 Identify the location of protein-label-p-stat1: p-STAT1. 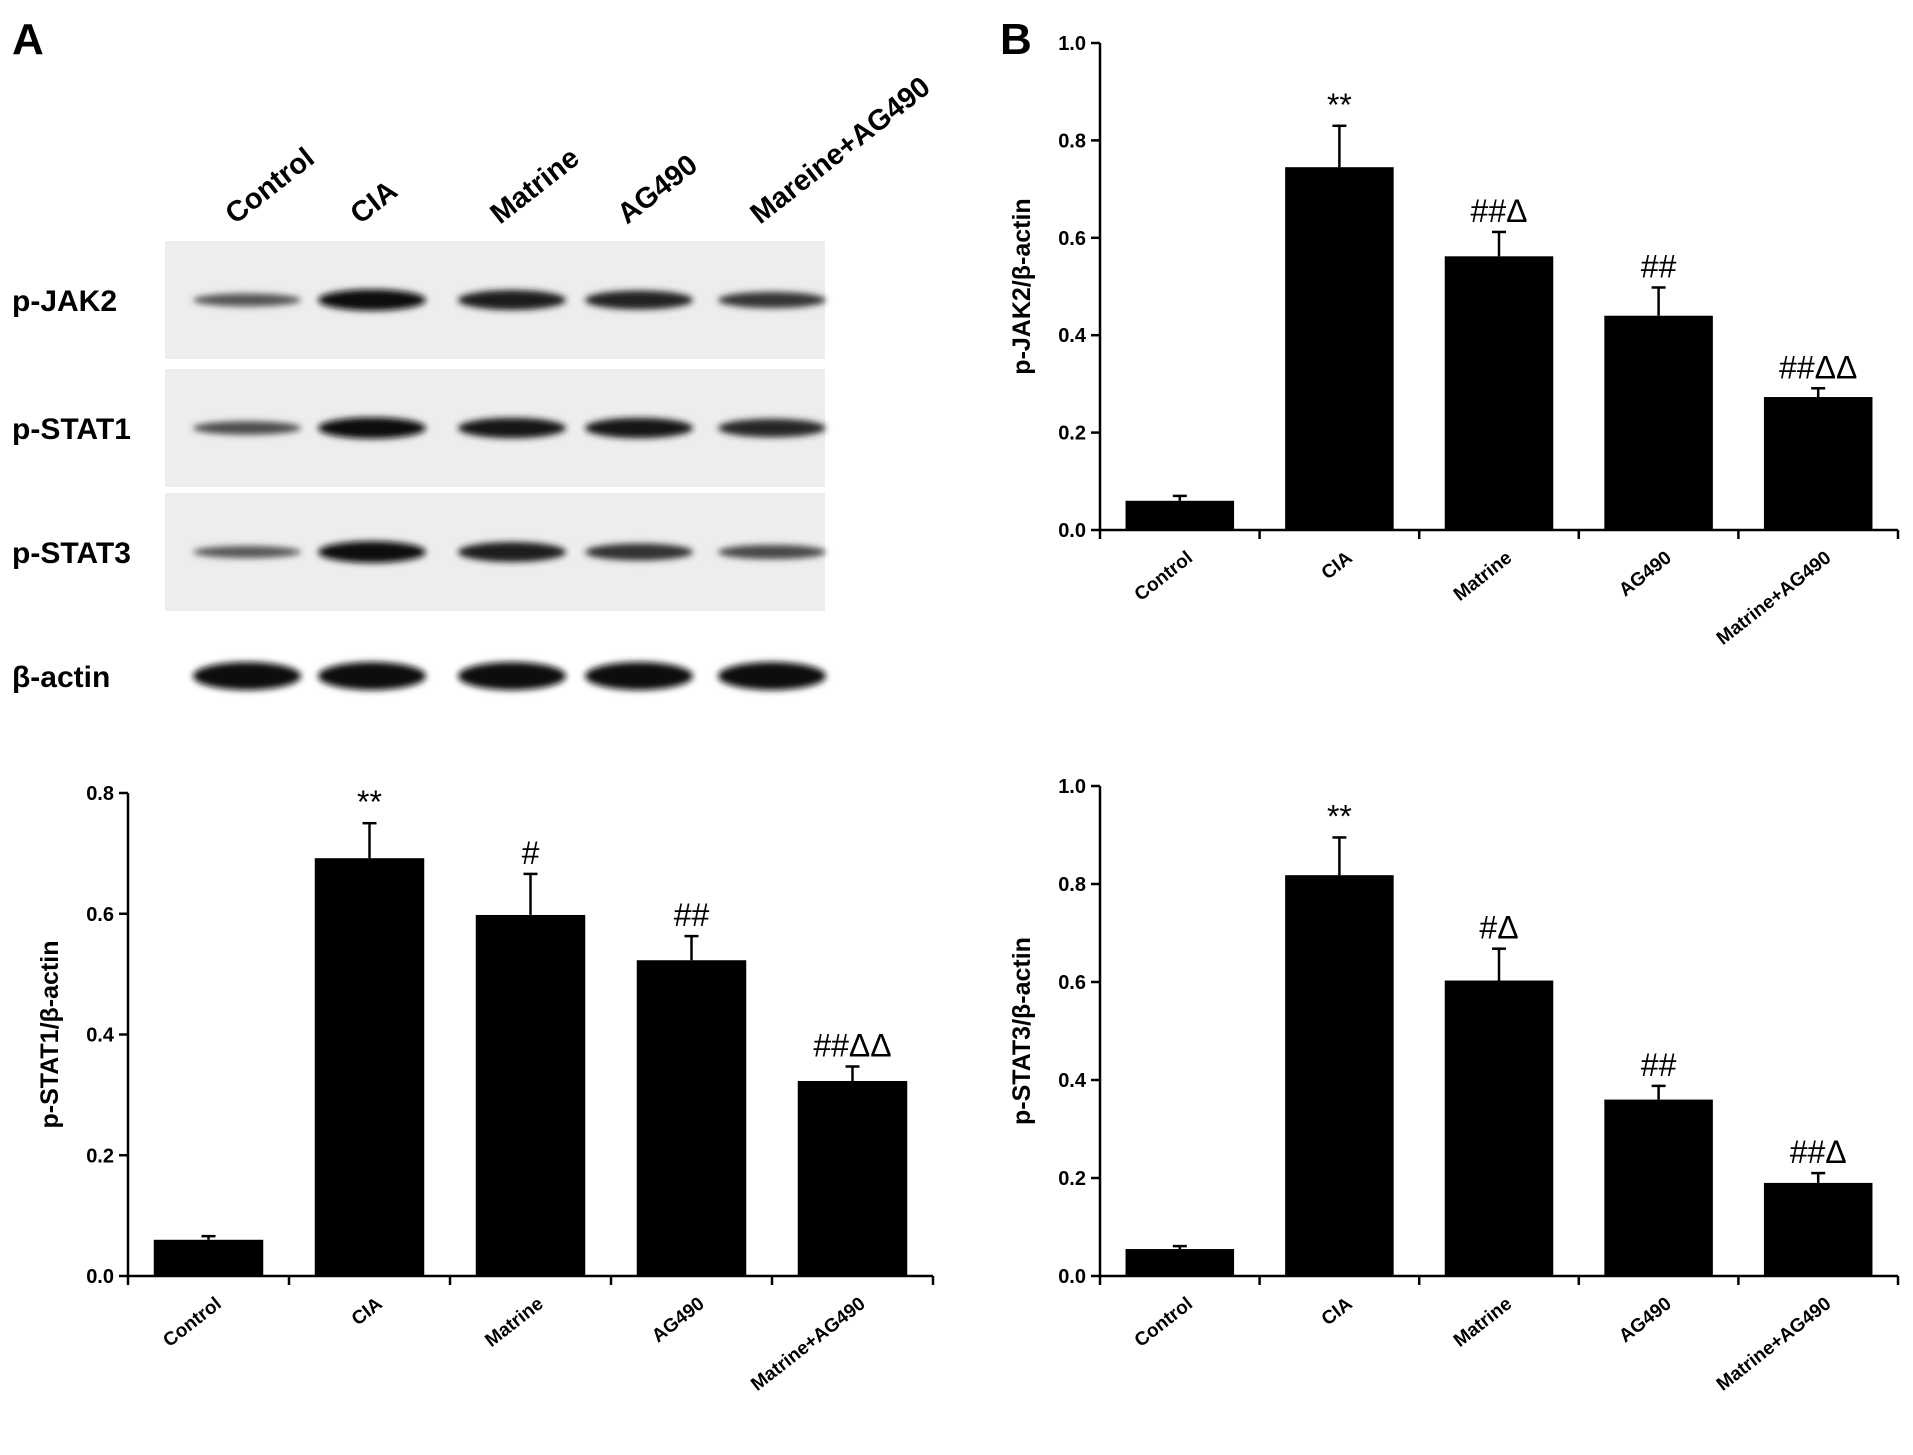
(71, 429).